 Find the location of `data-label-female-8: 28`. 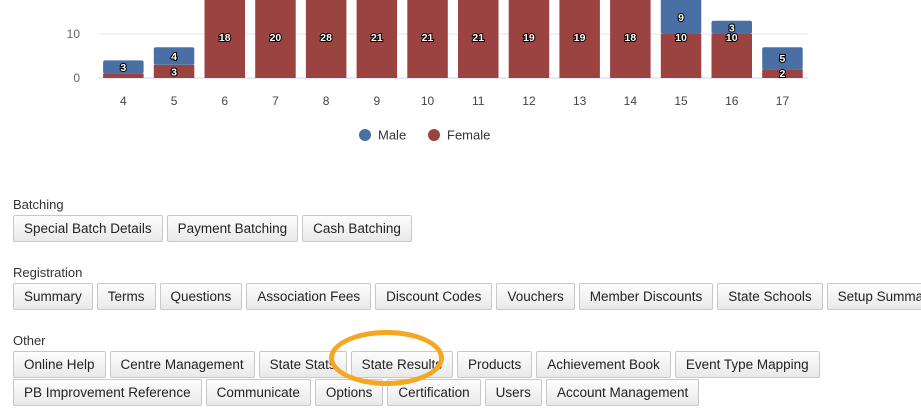

data-label-female-8: 28 is located at coordinates (326, 38).